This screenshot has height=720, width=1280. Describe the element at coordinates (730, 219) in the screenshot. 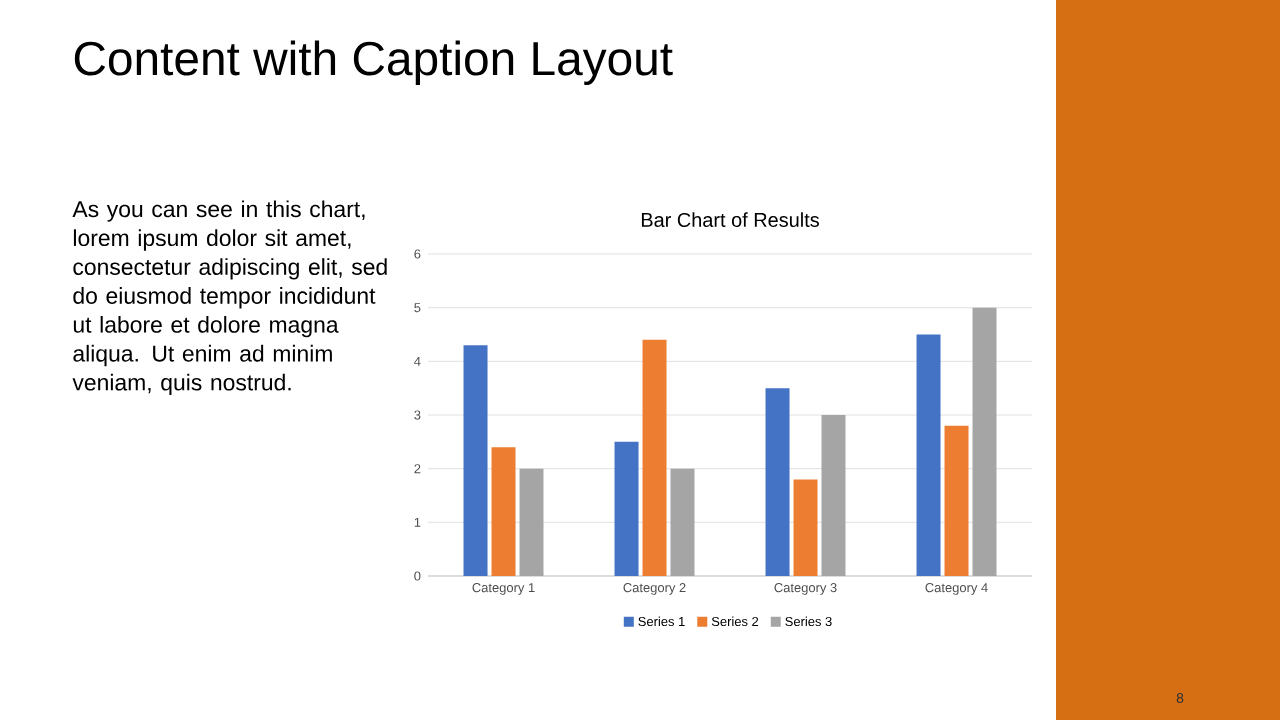

I see `chart-title: Bar Chart of Results` at that location.